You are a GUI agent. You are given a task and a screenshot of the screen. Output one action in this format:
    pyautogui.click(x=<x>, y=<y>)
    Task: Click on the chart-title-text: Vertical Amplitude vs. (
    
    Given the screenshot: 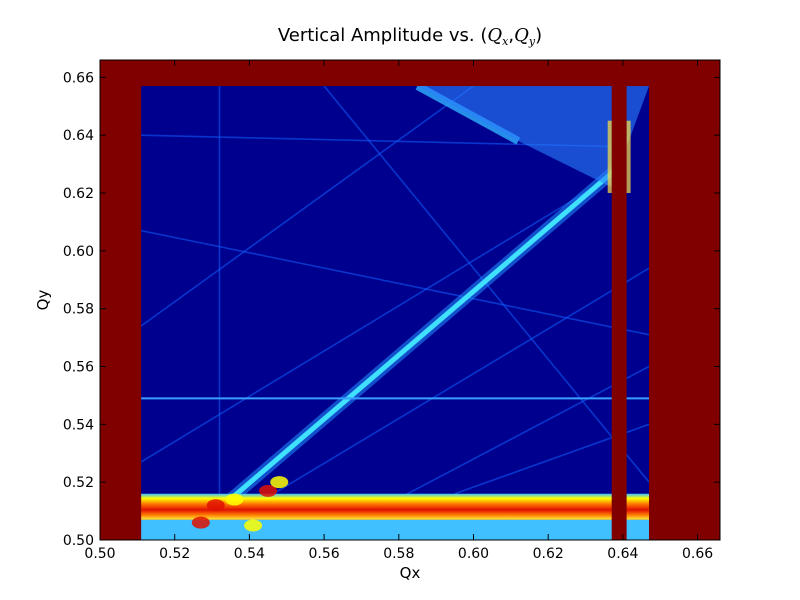 What is the action you would take?
    pyautogui.click(x=383, y=35)
    